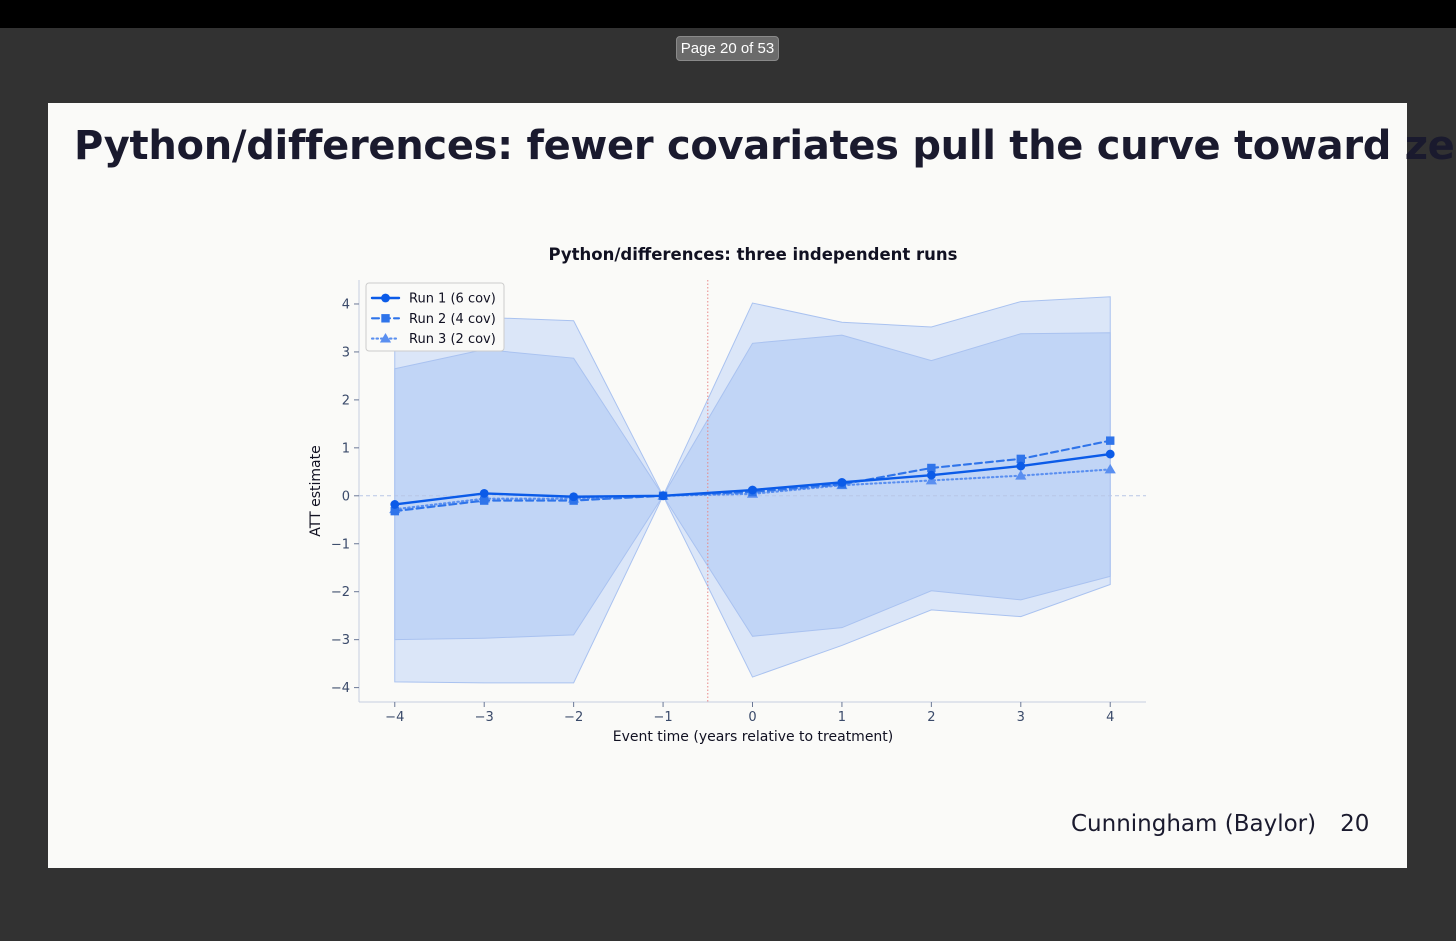 The image size is (1456, 941). I want to click on y-tick-label: 2, so click(346, 400).